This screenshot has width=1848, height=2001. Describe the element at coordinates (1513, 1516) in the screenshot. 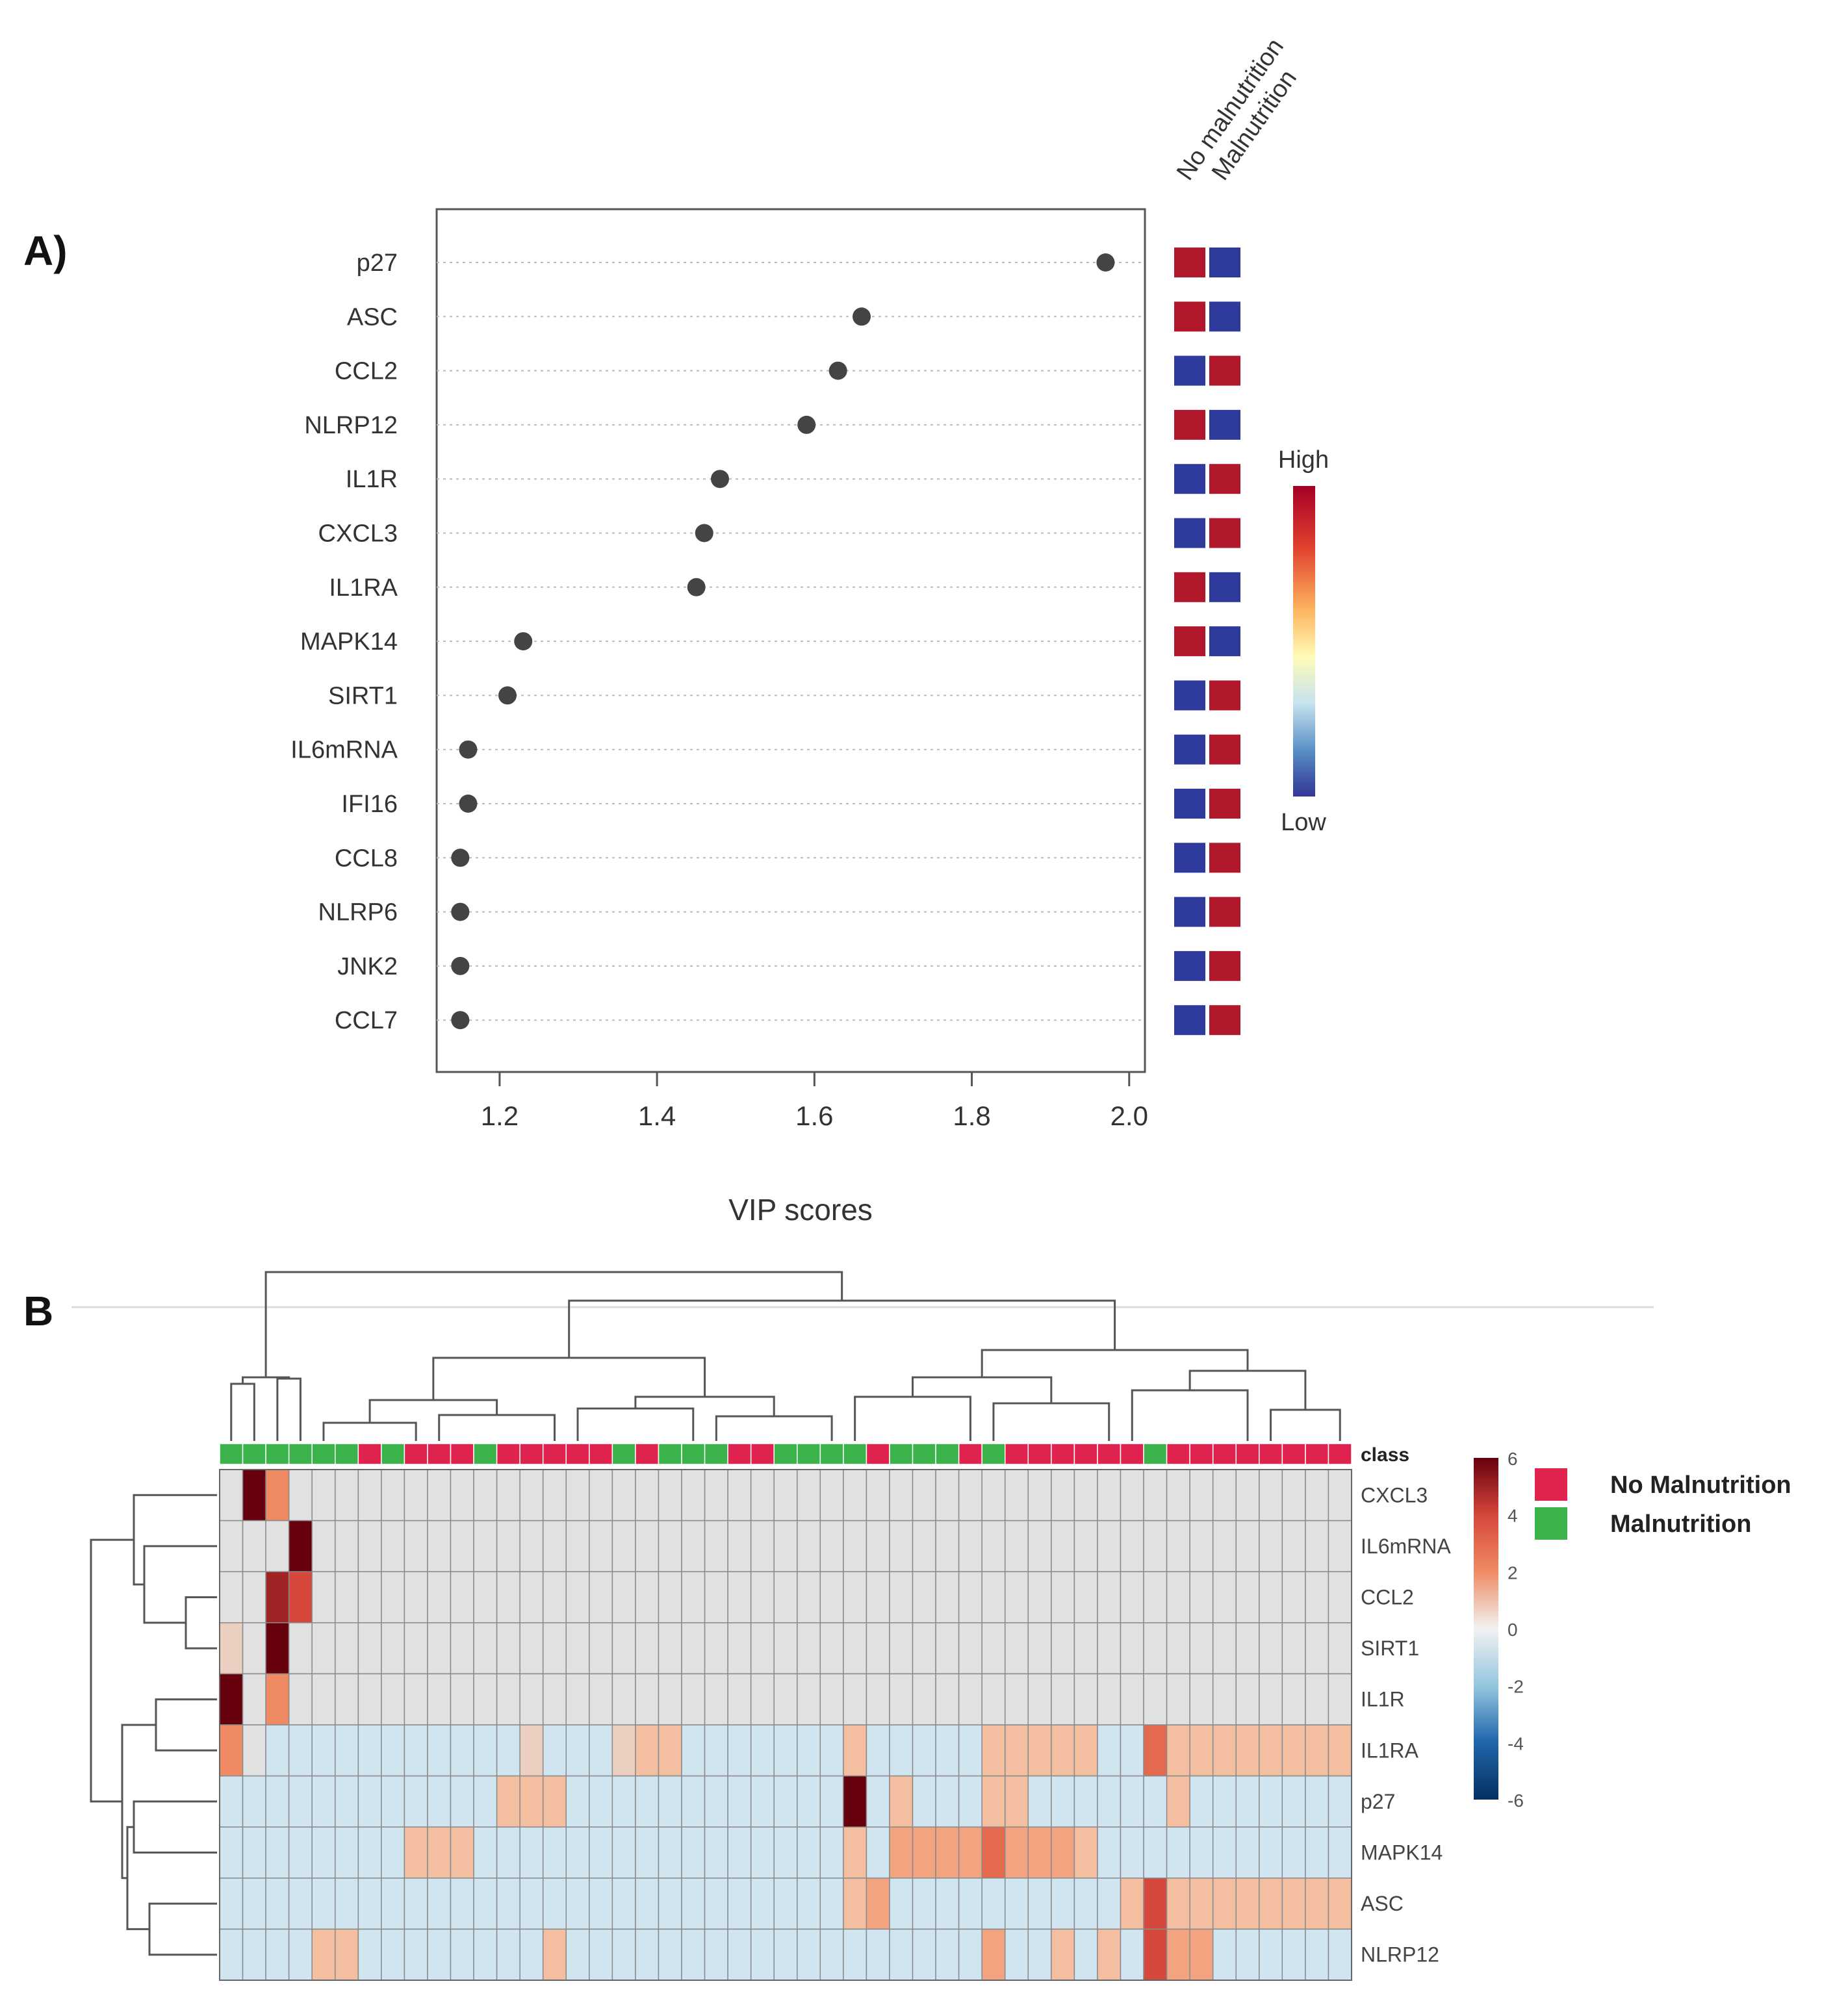

I see `colorbar-tick-label: 4` at that location.